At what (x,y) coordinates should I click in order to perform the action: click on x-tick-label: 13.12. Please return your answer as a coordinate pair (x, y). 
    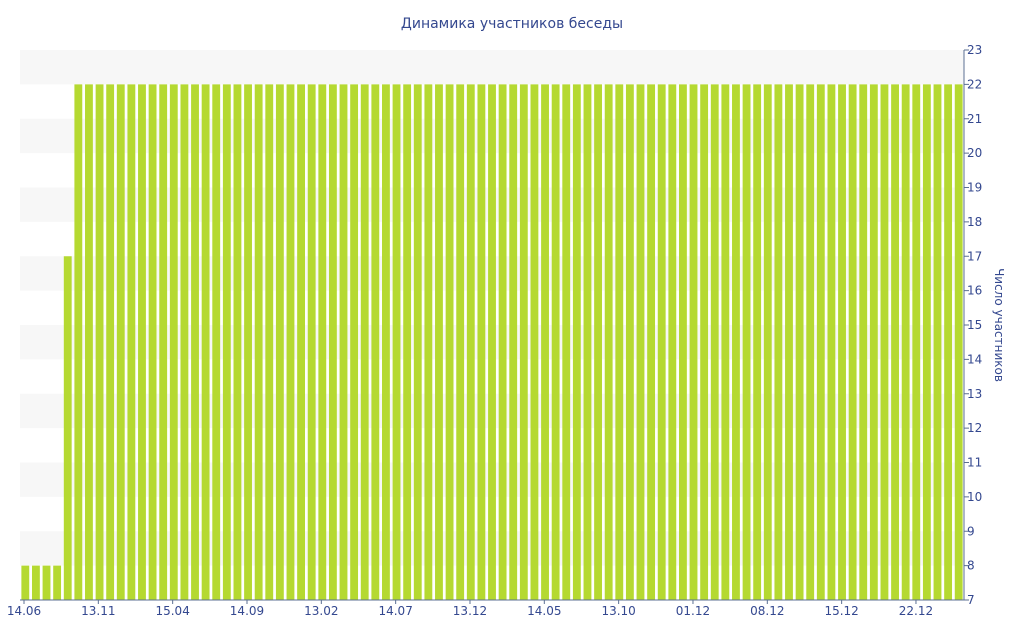
    Looking at the image, I should click on (470, 611).